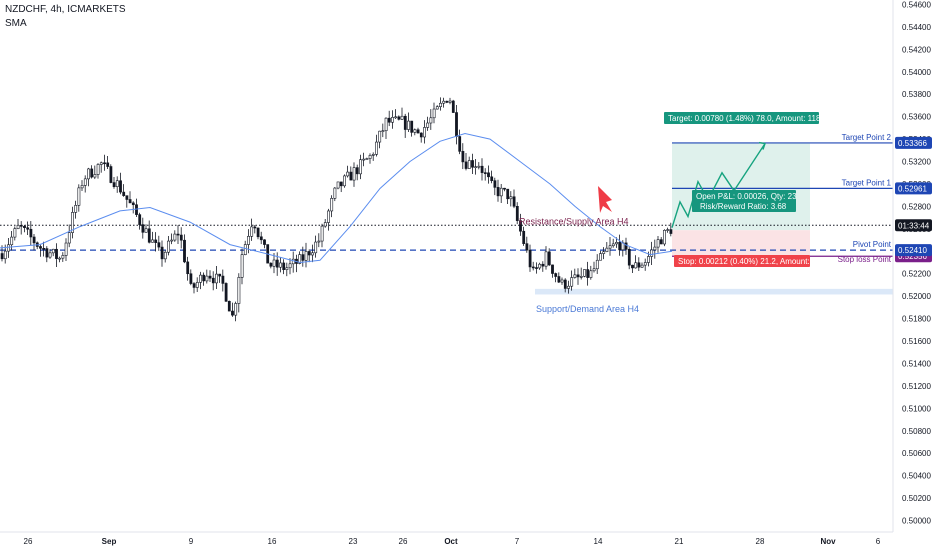  What do you see at coordinates (741, 243) in the screenshot?
I see `stop-zone` at bounding box center [741, 243].